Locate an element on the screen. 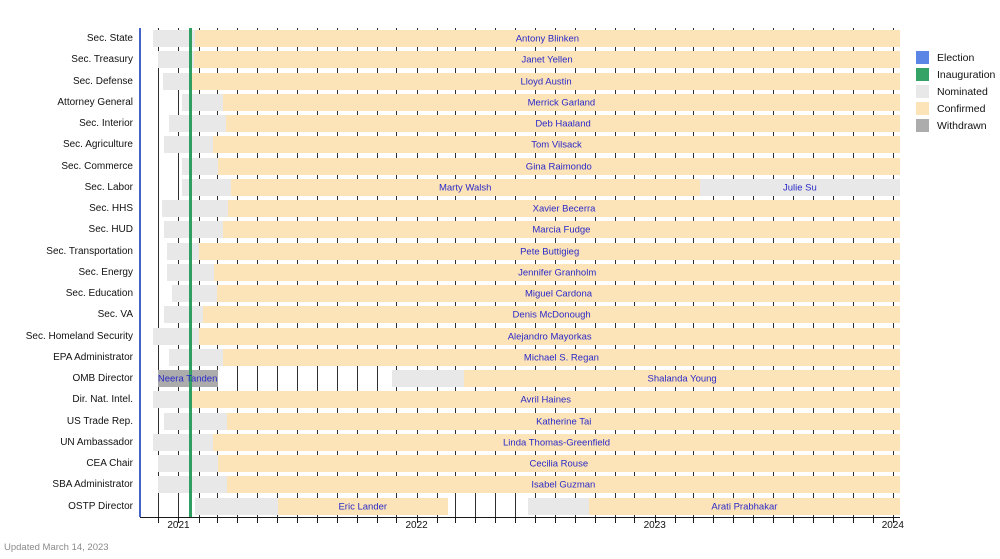 The height and width of the screenshot is (559, 1000). row-label: Sec. VA is located at coordinates (115, 315).